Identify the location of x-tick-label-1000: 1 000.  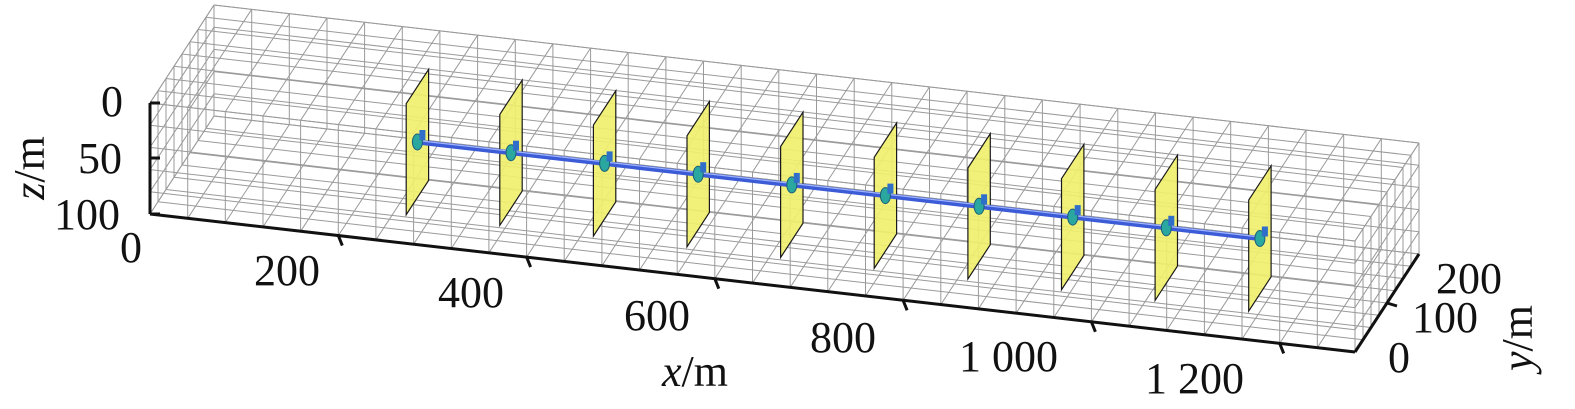
(1008, 356).